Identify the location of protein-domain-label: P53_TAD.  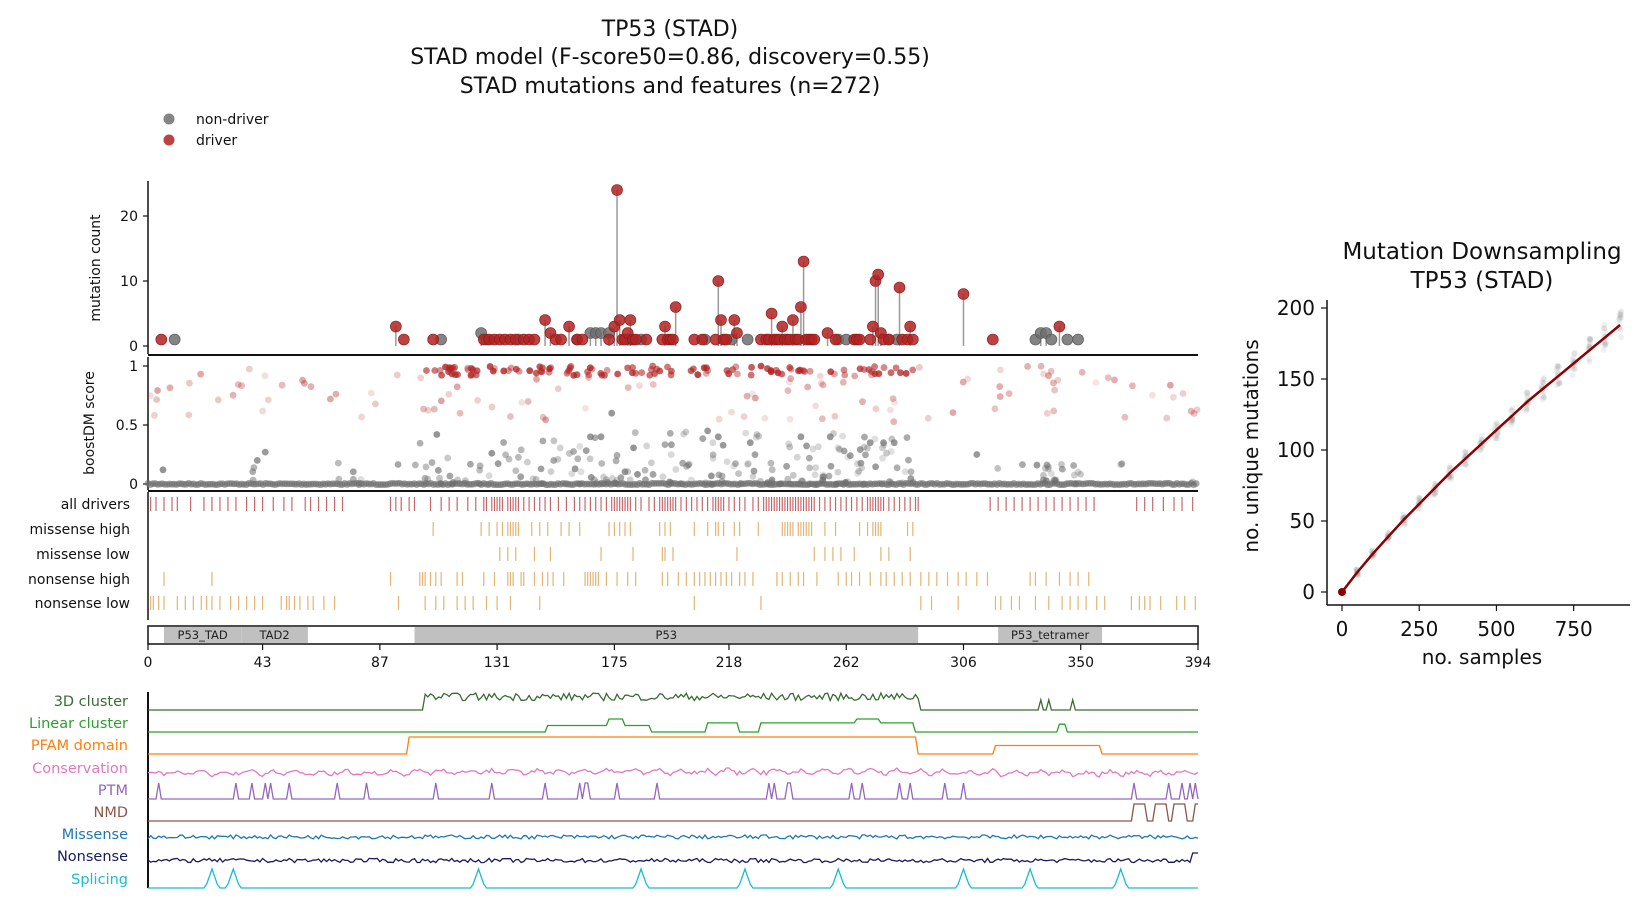
(203, 635).